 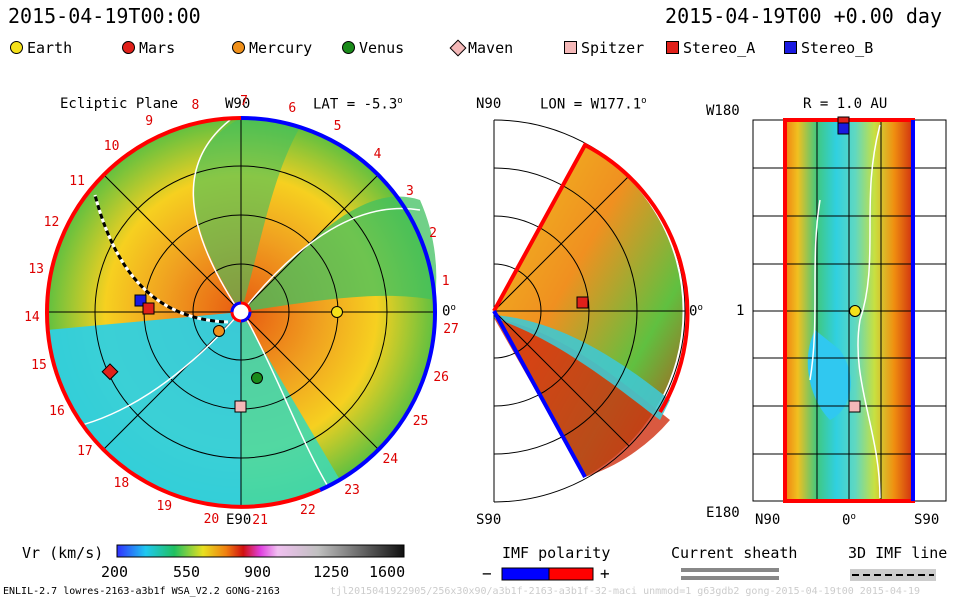 What do you see at coordinates (854, 406) in the screenshot?
I see `spitzer-radial` at bounding box center [854, 406].